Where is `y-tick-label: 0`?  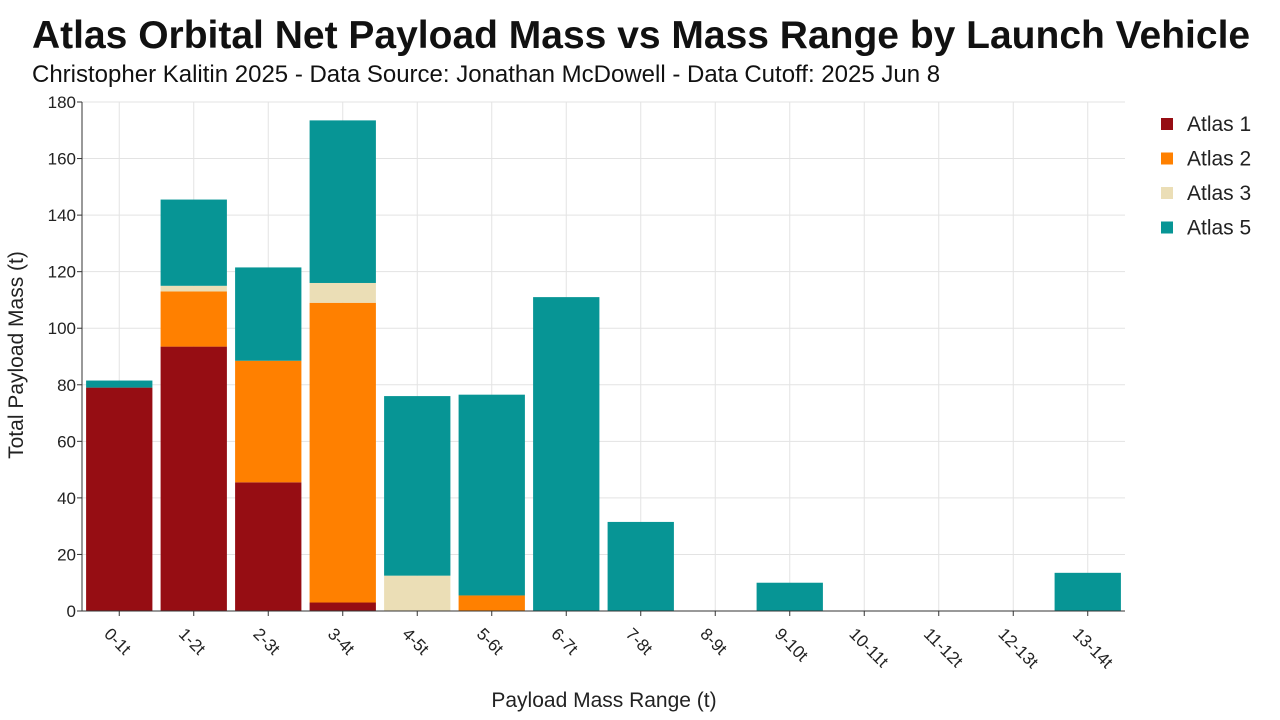
y-tick-label: 0 is located at coordinates (71, 611).